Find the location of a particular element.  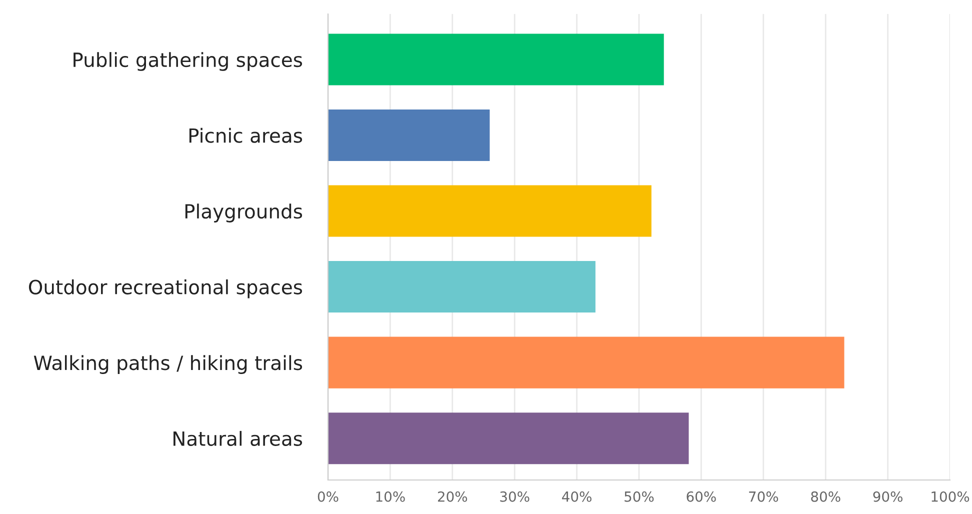

y-tick-label: Natural areas is located at coordinates (238, 438).